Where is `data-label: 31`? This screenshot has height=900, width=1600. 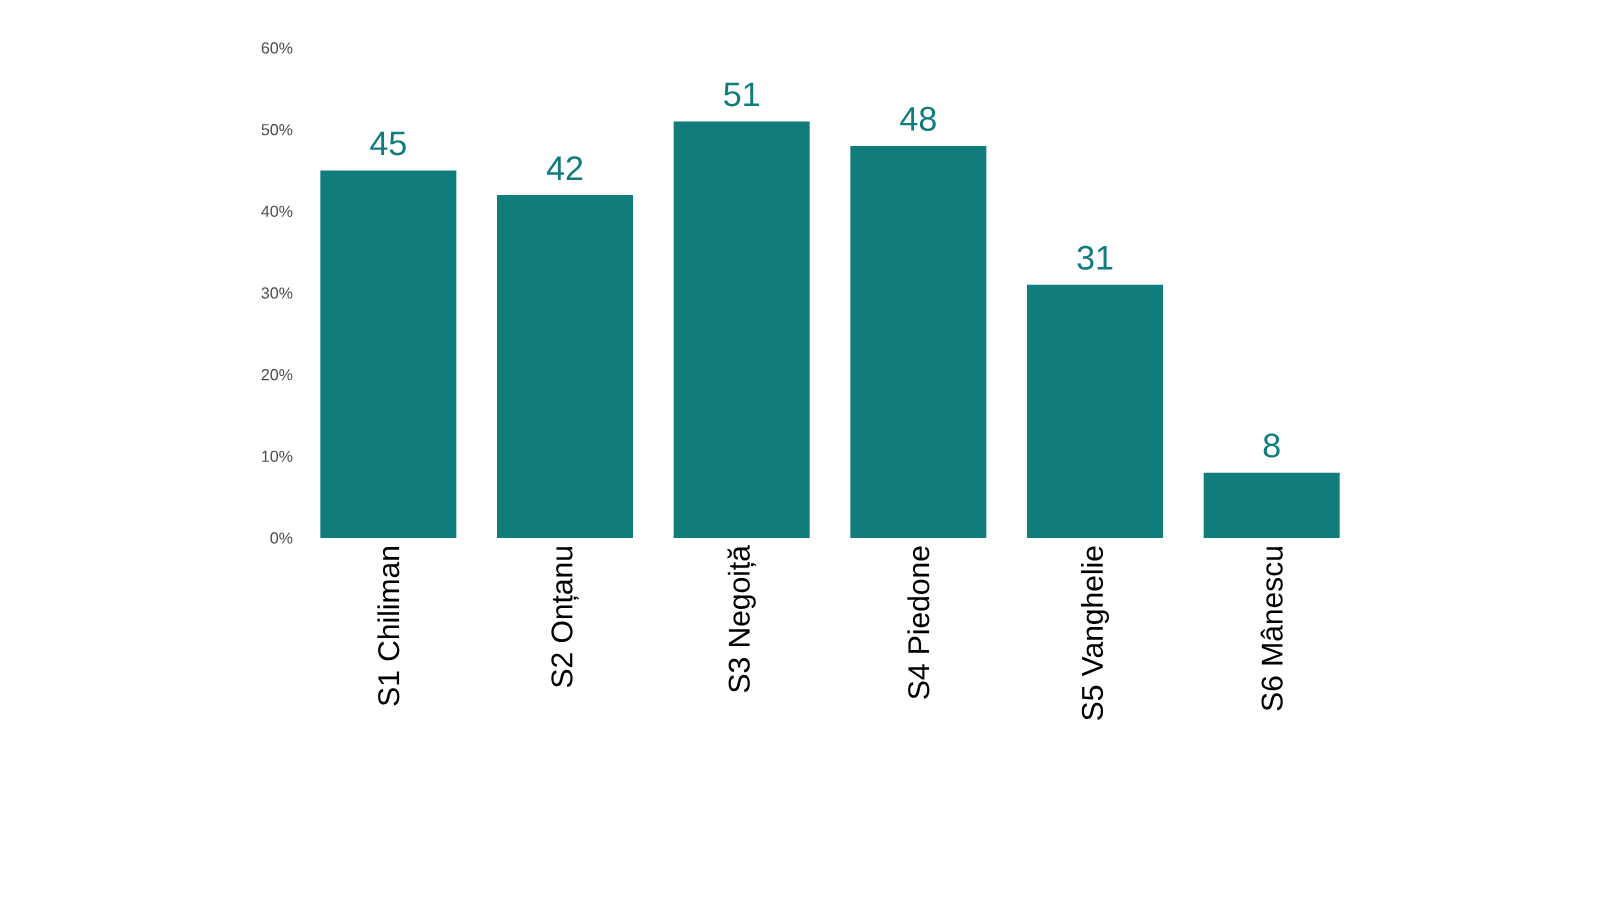
data-label: 31 is located at coordinates (1095, 257).